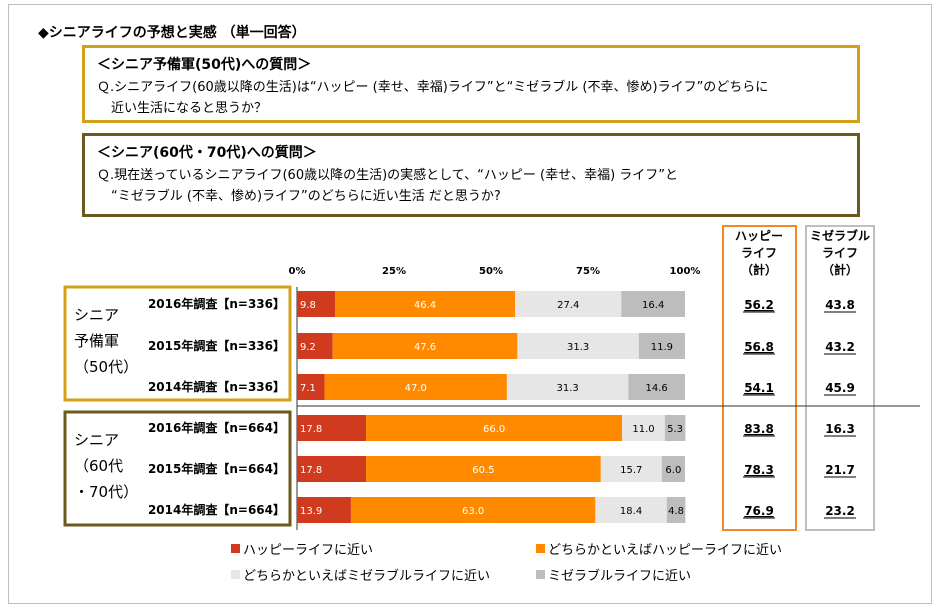 The width and height of the screenshot is (940, 611). What do you see at coordinates (216, 303) in the screenshot?
I see `category-label: 2016年調査【n=336】` at bounding box center [216, 303].